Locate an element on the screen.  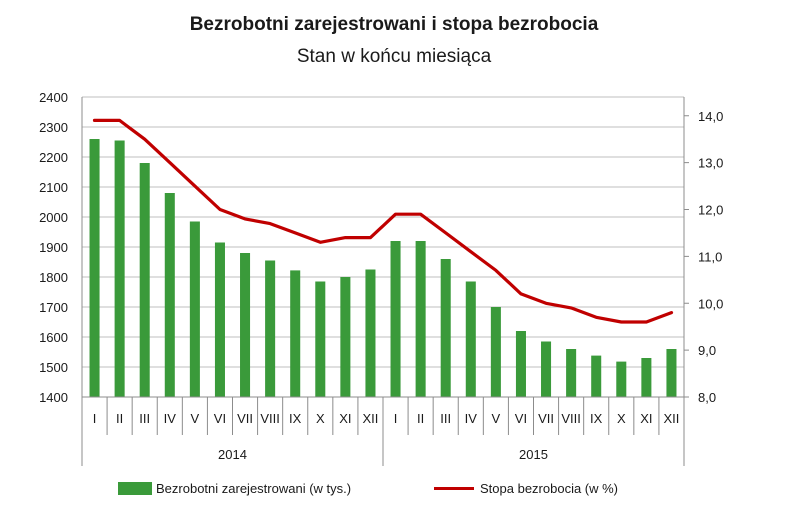
y-left-tick-label: 1800 is located at coordinates (53, 277).